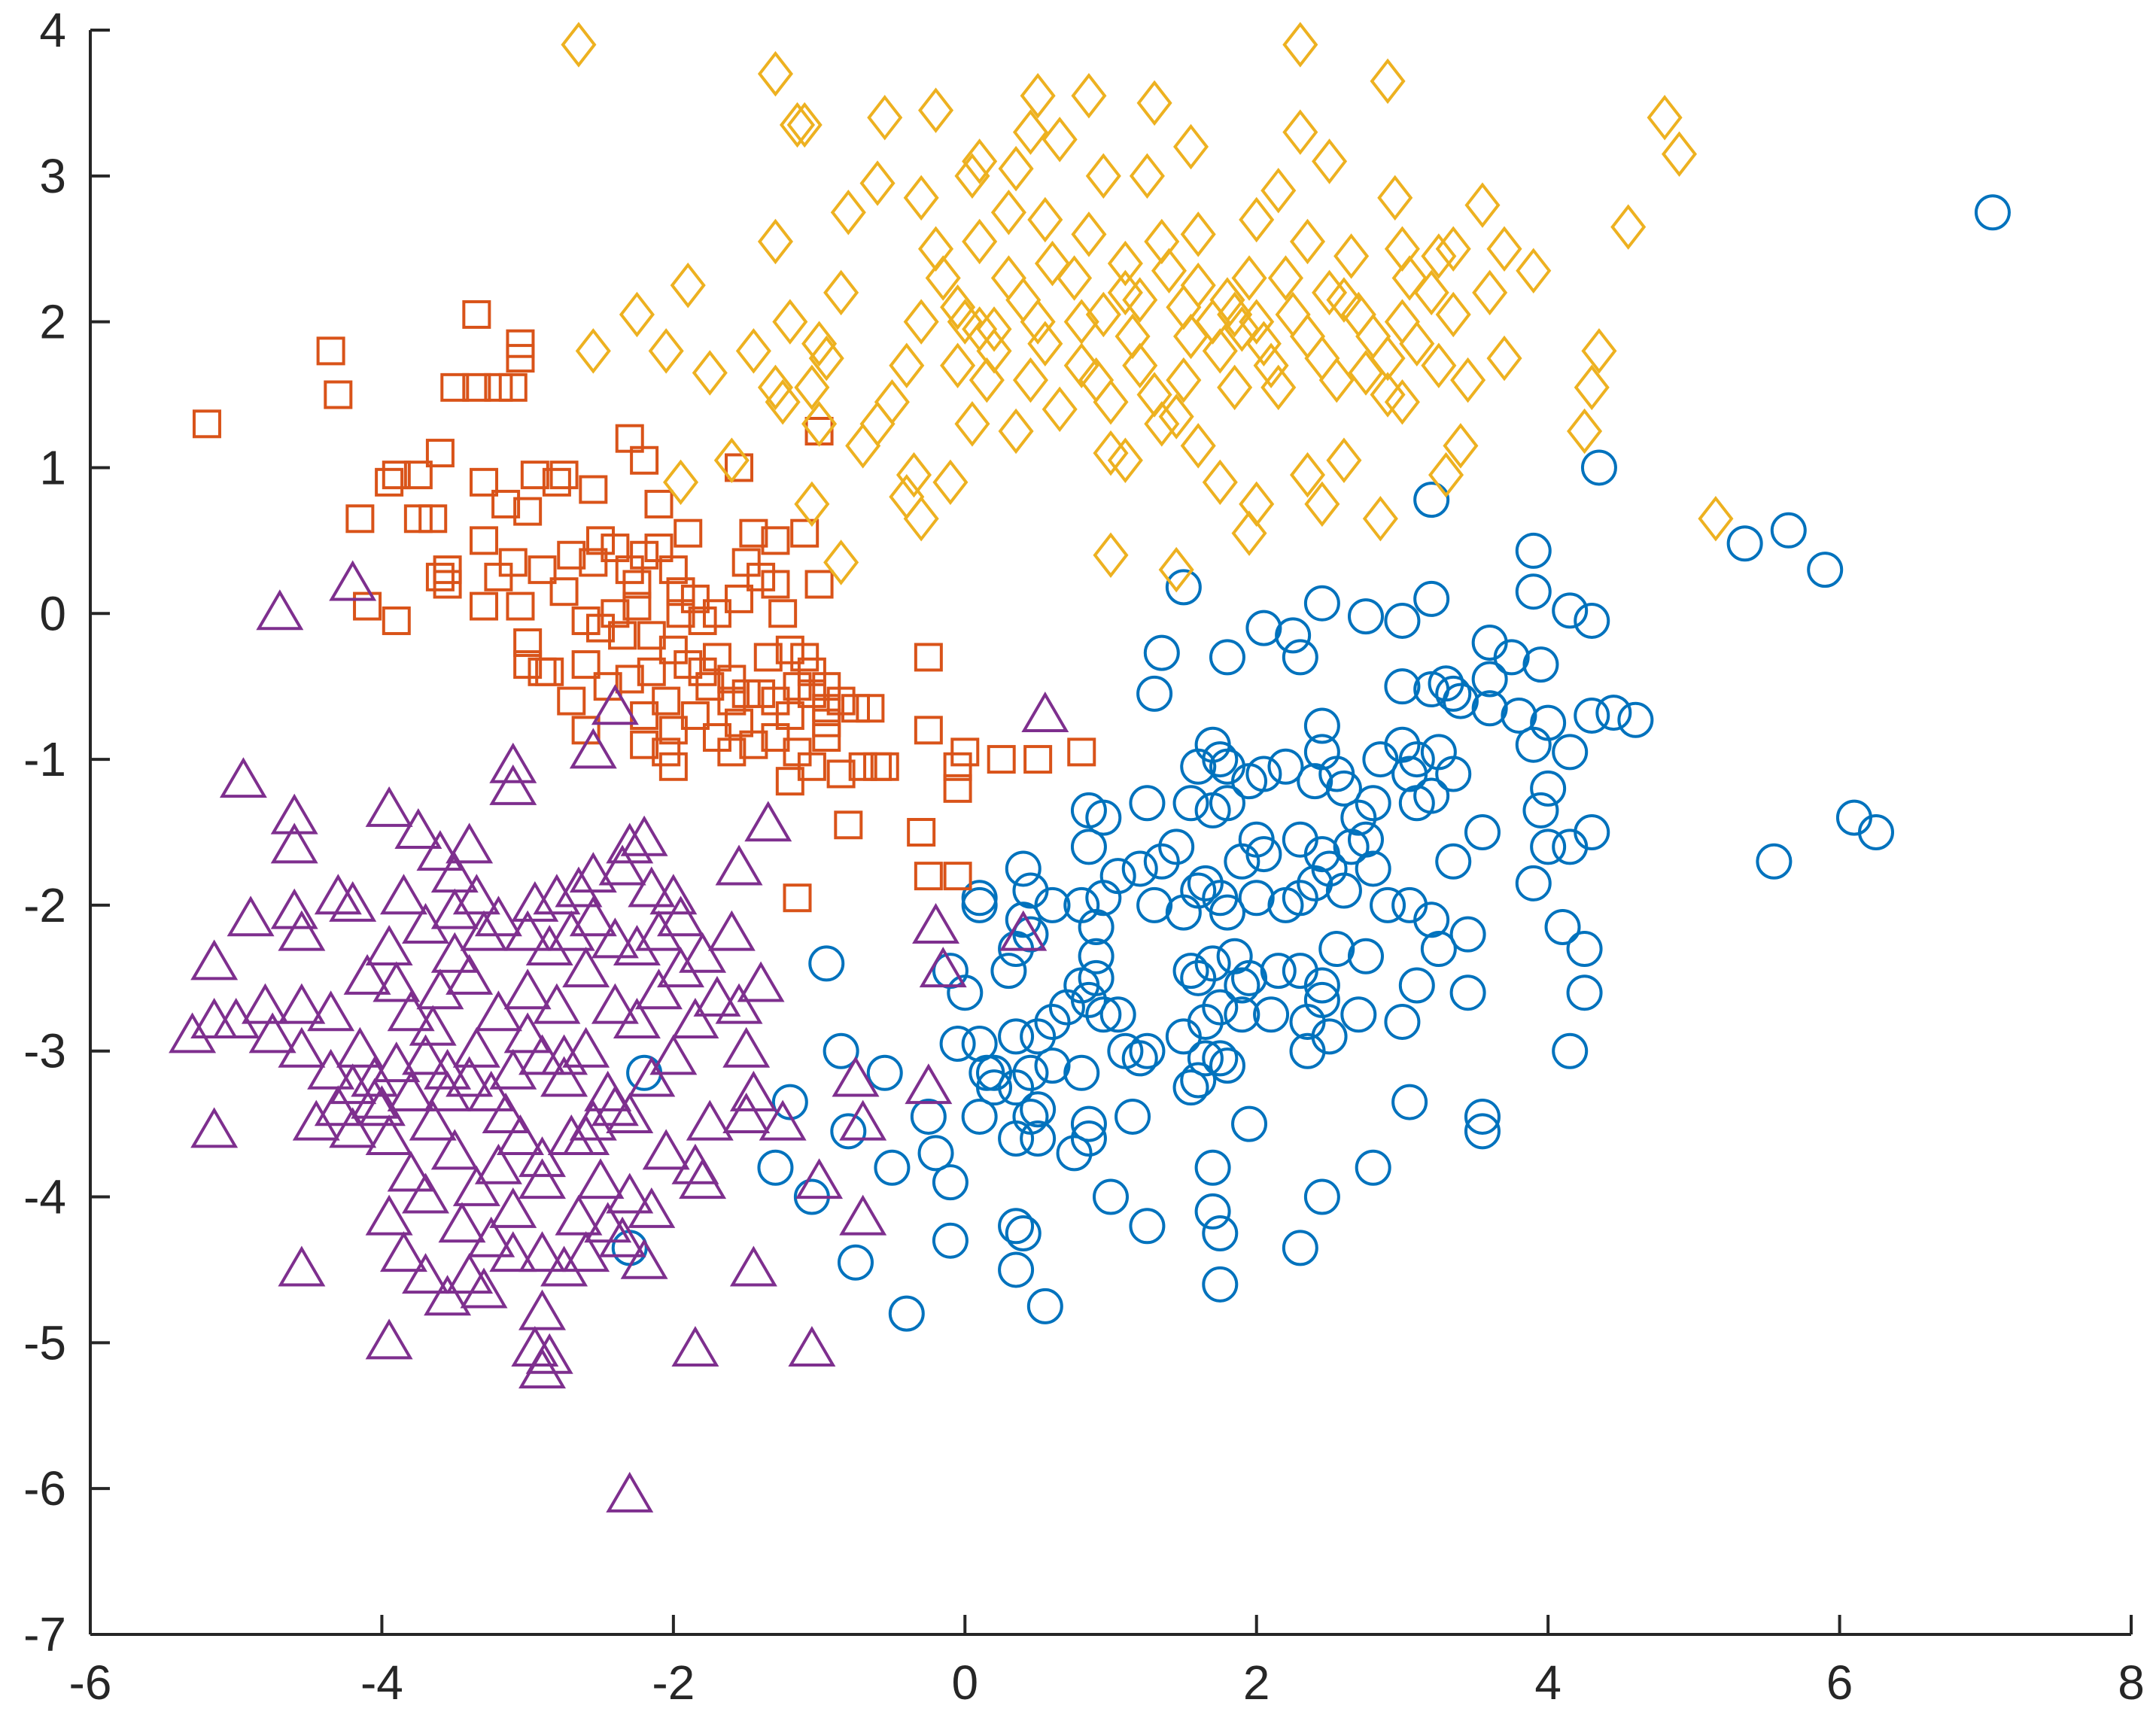 This screenshot has width=2156, height=1733. What do you see at coordinates (1256, 1682) in the screenshot?
I see `x-tick-label: 2` at bounding box center [1256, 1682].